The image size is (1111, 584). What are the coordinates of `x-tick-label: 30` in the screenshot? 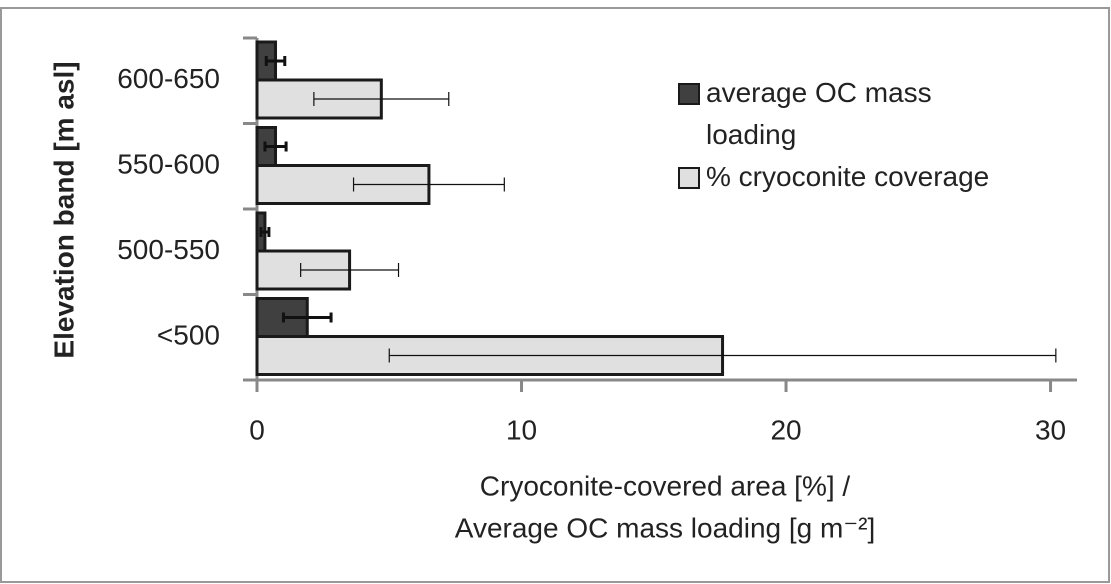 It's located at (1050, 429).